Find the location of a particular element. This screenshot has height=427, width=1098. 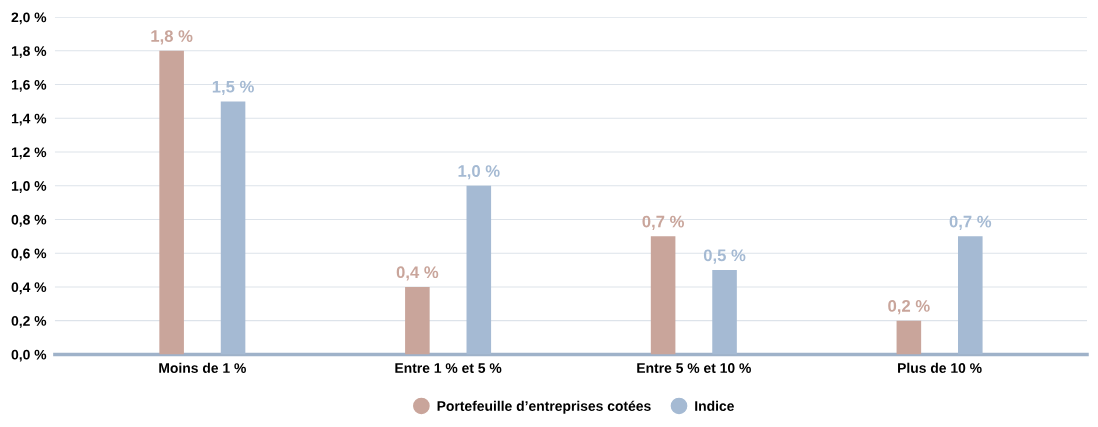

y-tick-label: 2,0 % is located at coordinates (29, 18).